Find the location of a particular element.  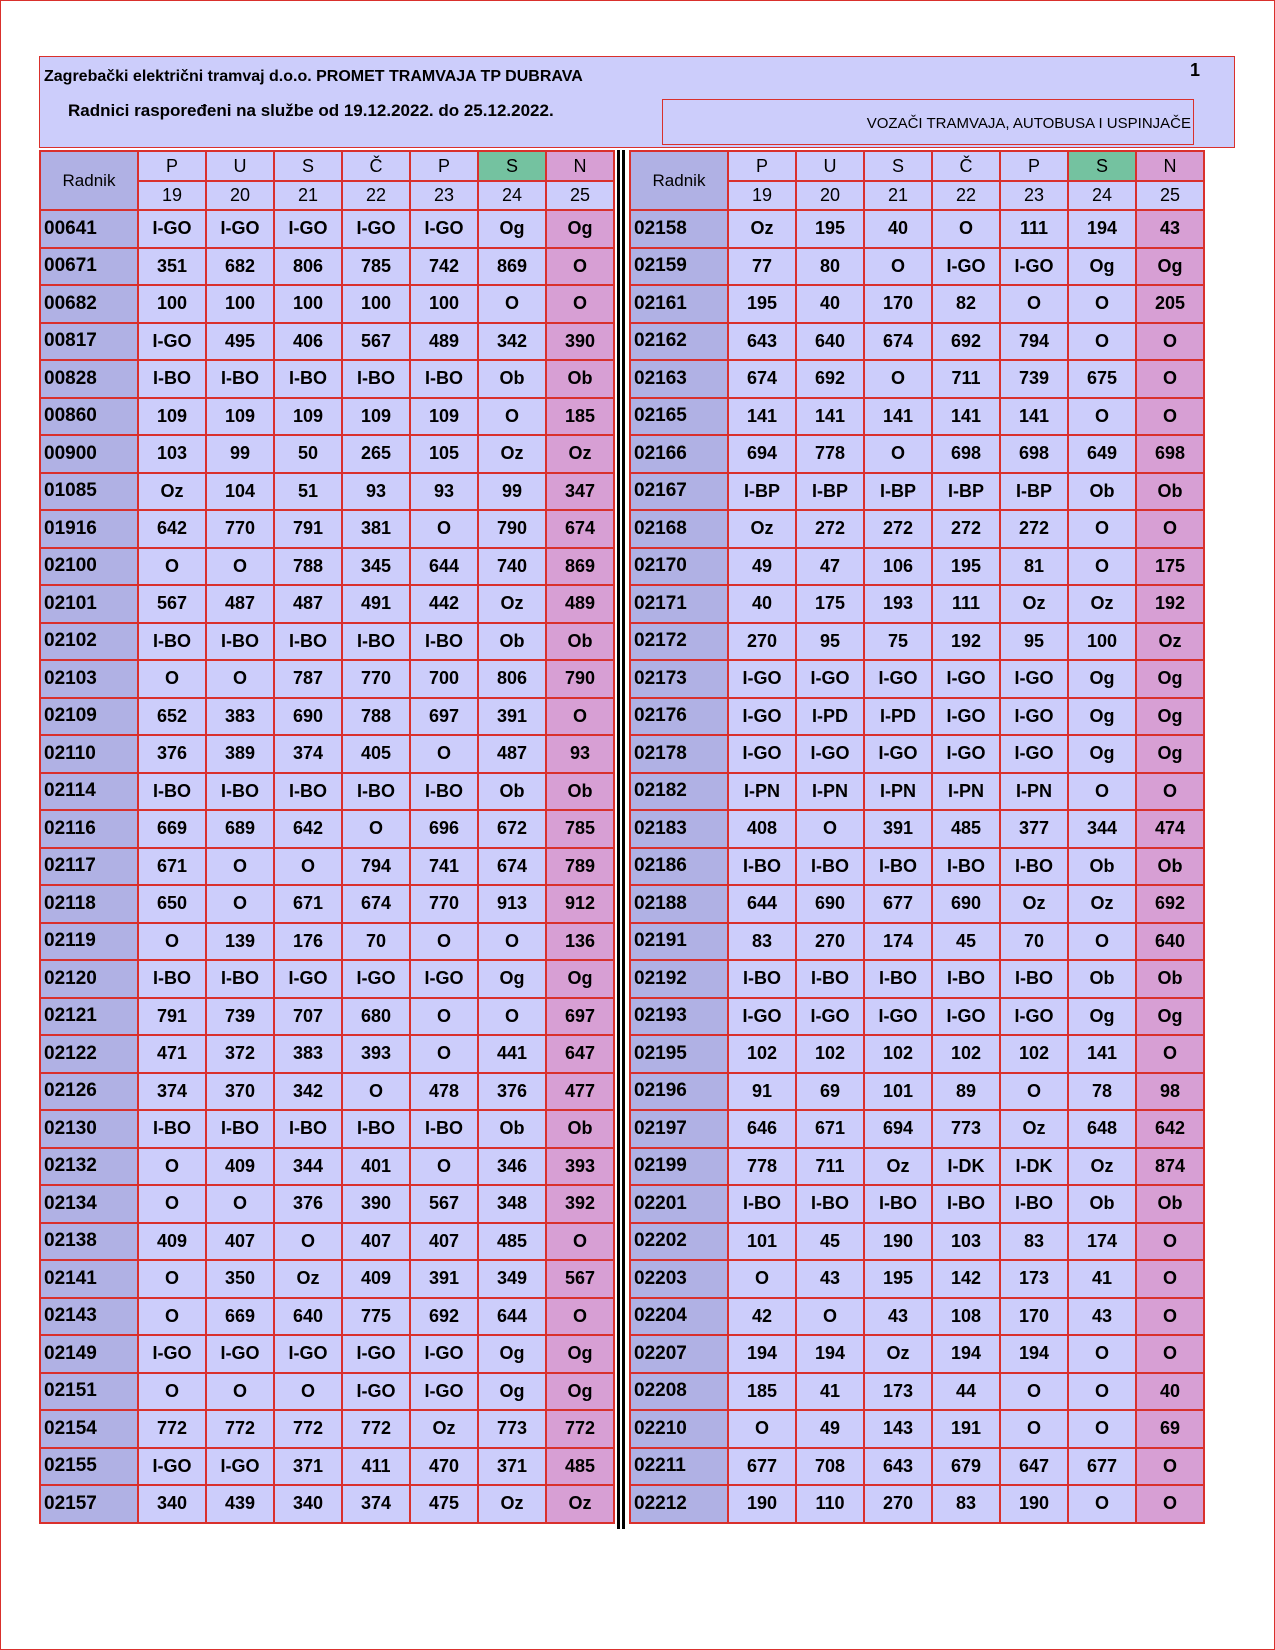

table-row: 02163 674 692 O 711 739 675 O is located at coordinates (917, 379).